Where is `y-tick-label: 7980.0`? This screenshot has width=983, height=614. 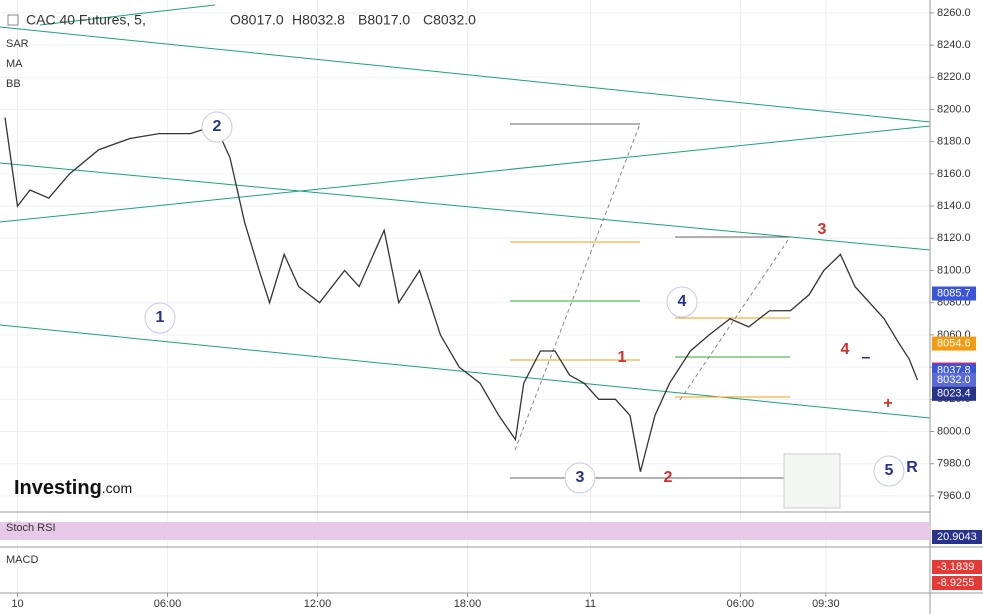
y-tick-label: 7980.0 is located at coordinates (954, 464).